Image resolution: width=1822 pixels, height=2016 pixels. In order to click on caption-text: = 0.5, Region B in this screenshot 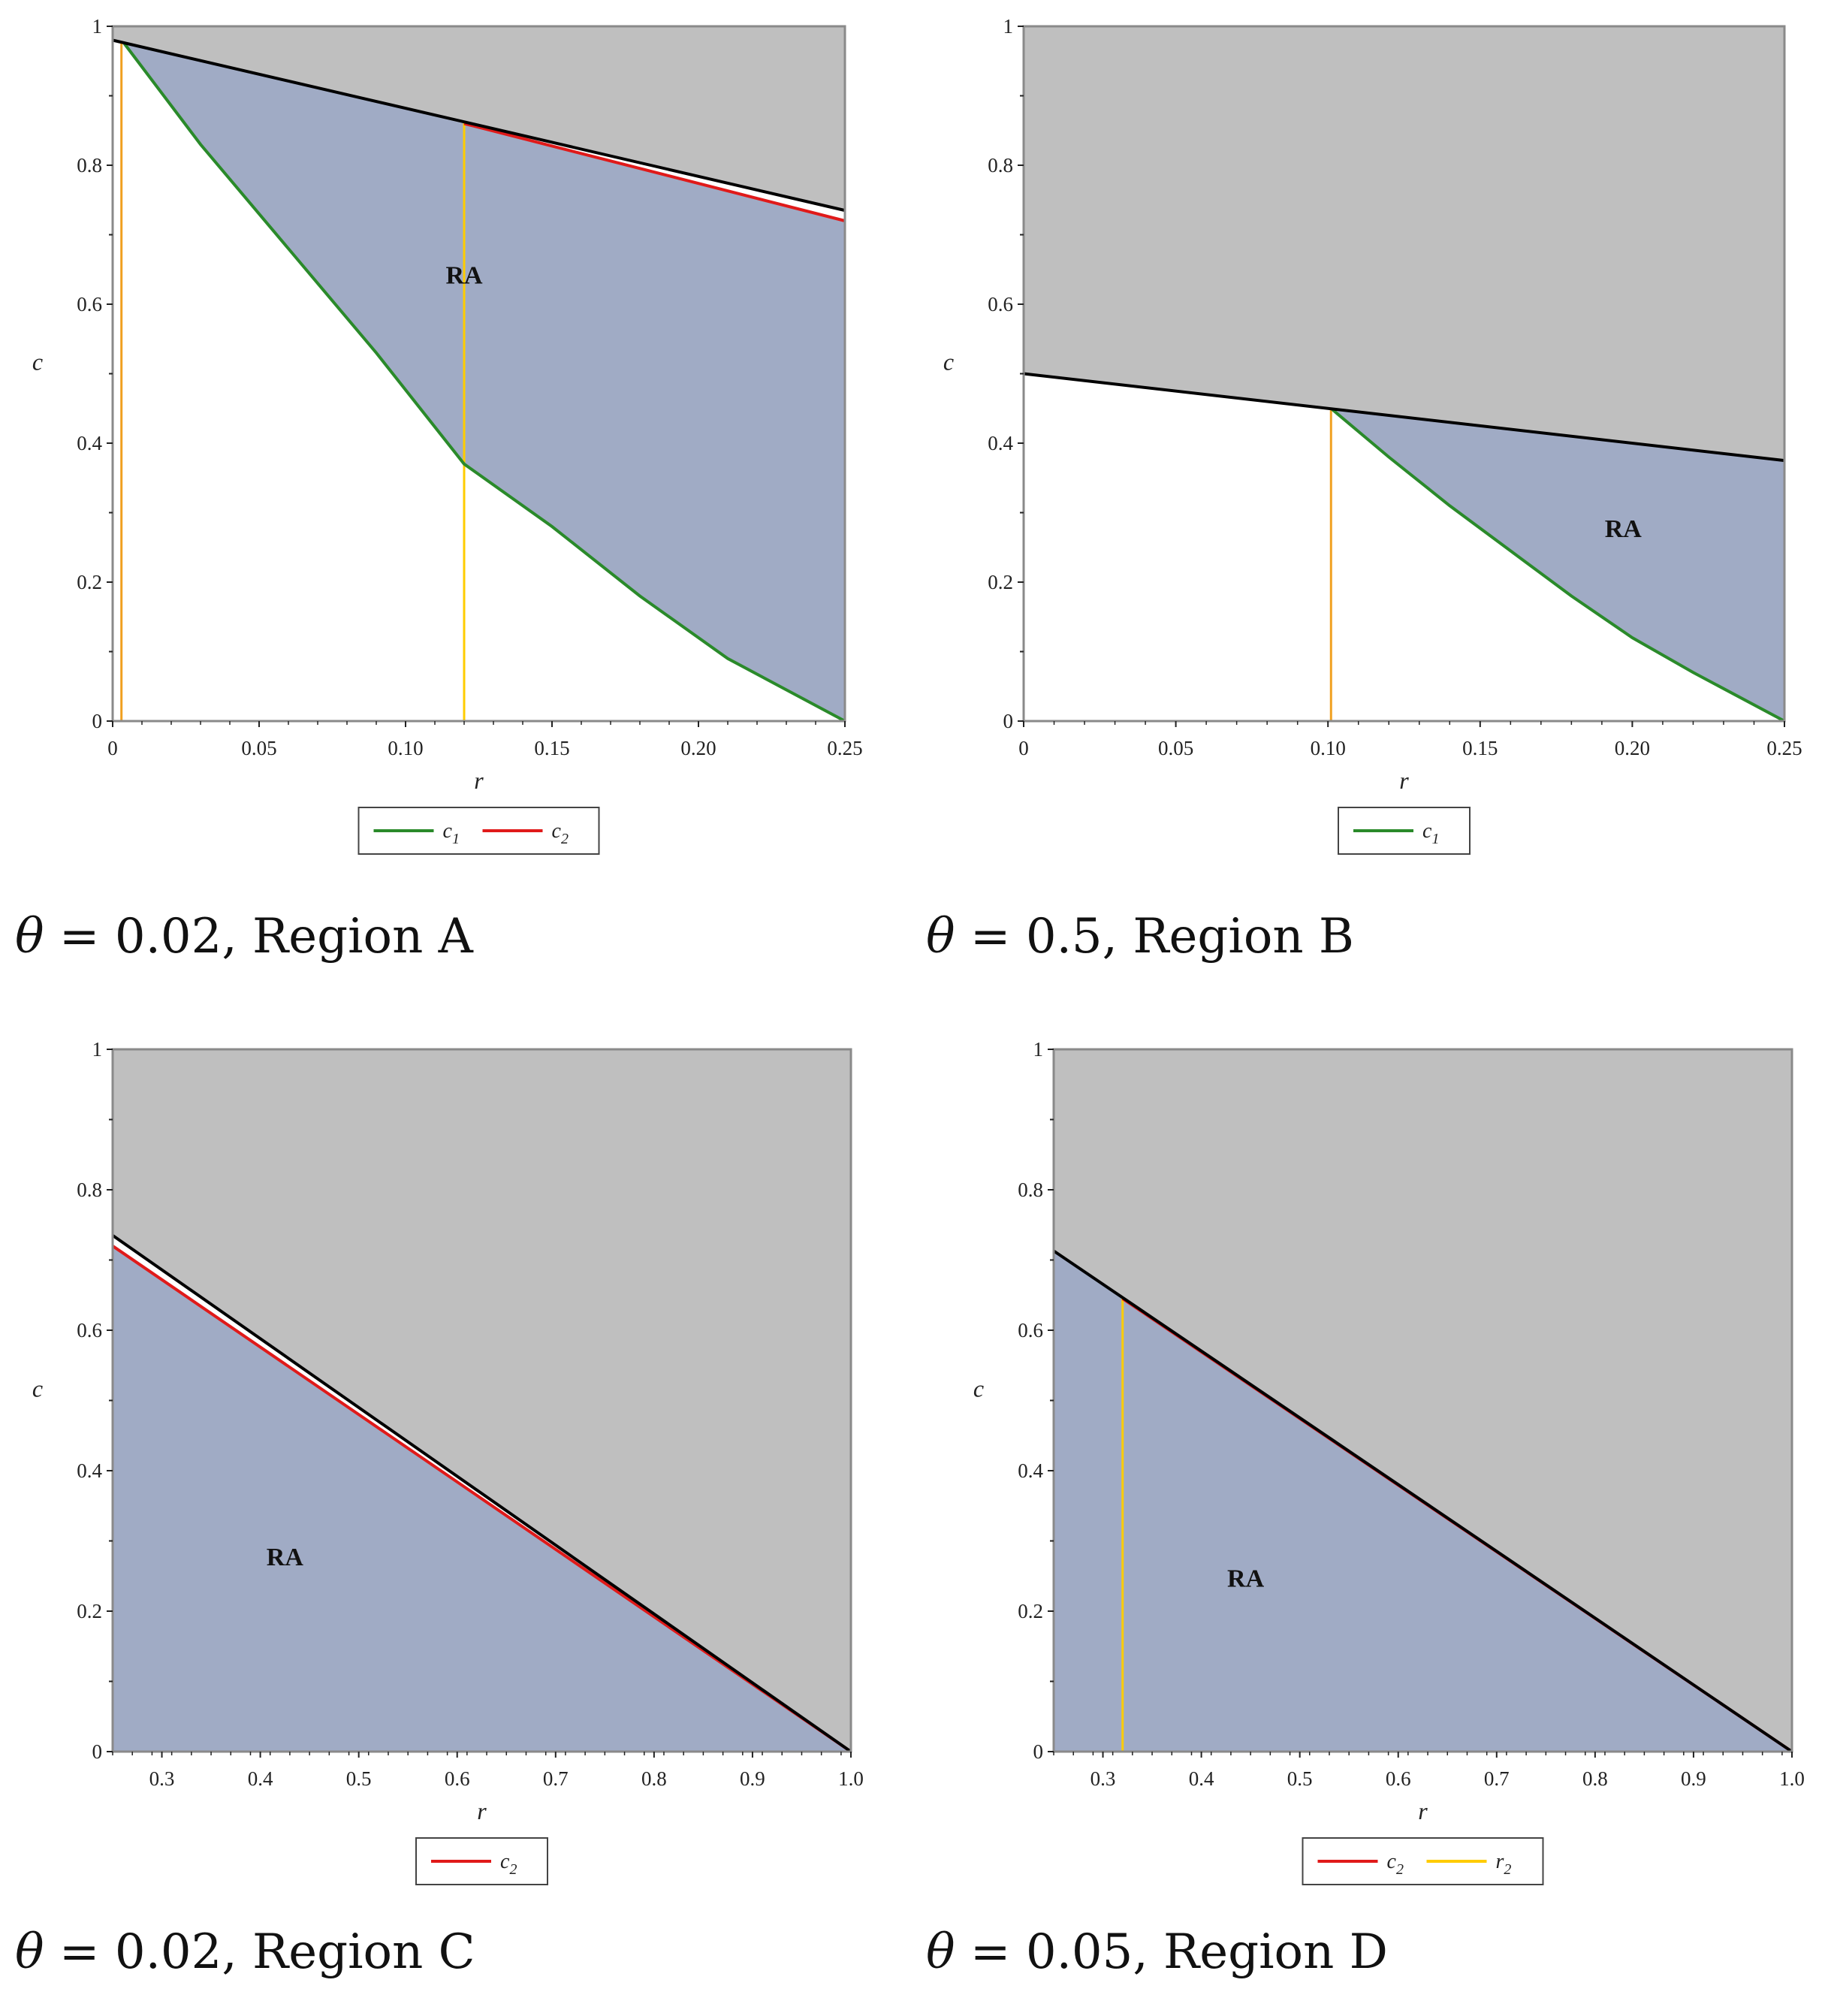, I will do `click(1154, 936)`.